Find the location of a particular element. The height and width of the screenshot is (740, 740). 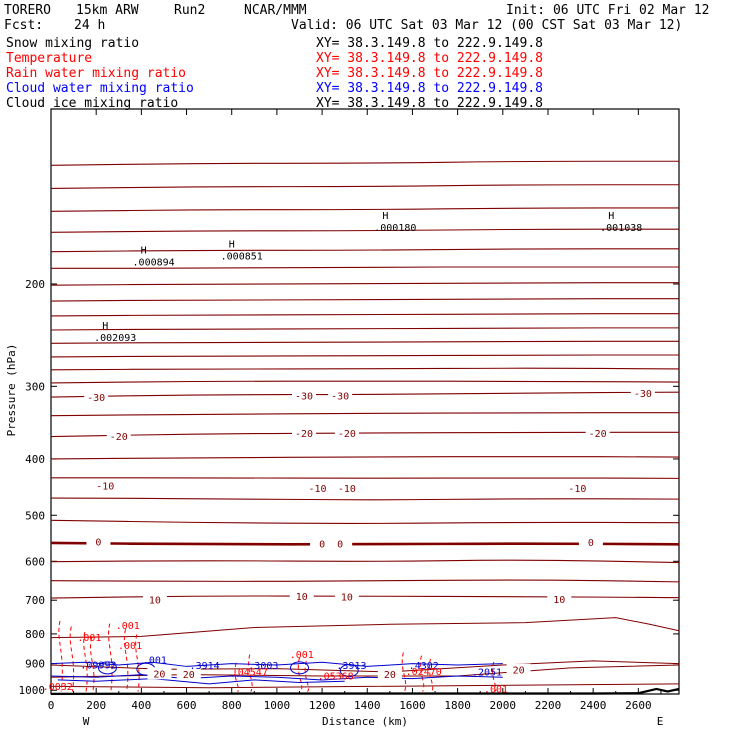

x-tick-label: 2000 is located at coordinates (503, 705).